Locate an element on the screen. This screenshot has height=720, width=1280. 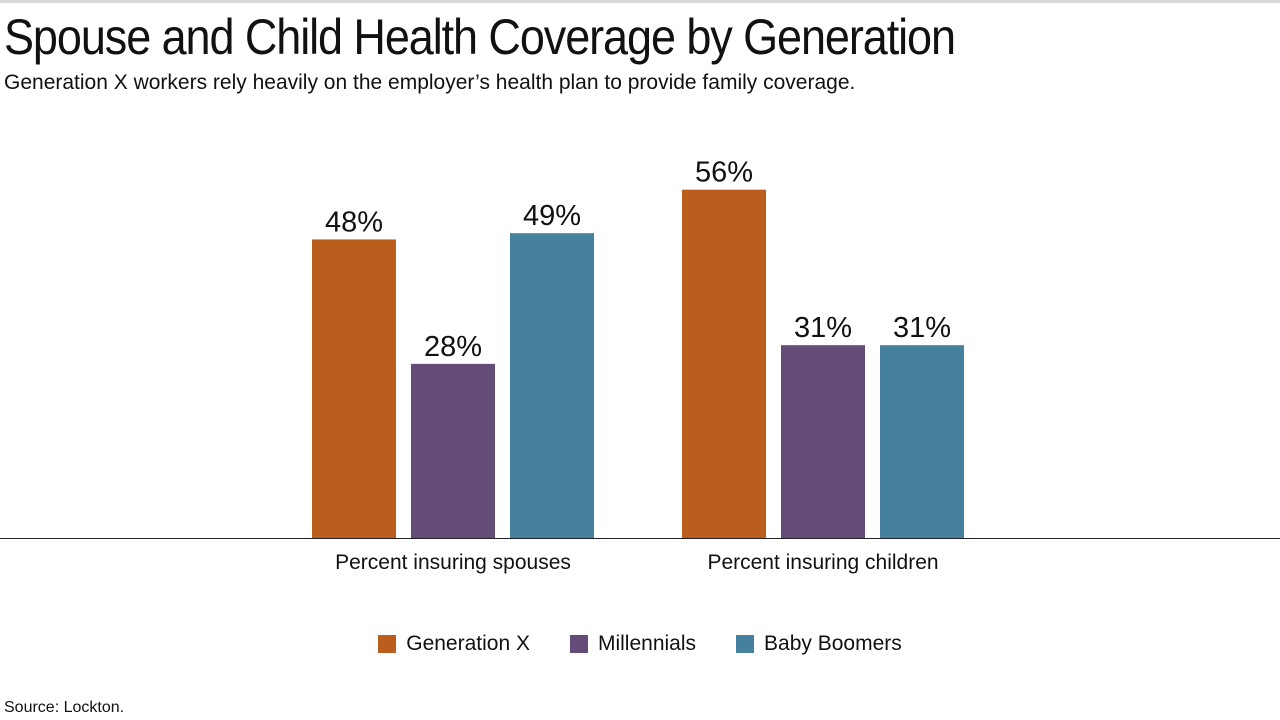
data-label-millennials-percent-insuring-spouses: 28% is located at coordinates (453, 347).